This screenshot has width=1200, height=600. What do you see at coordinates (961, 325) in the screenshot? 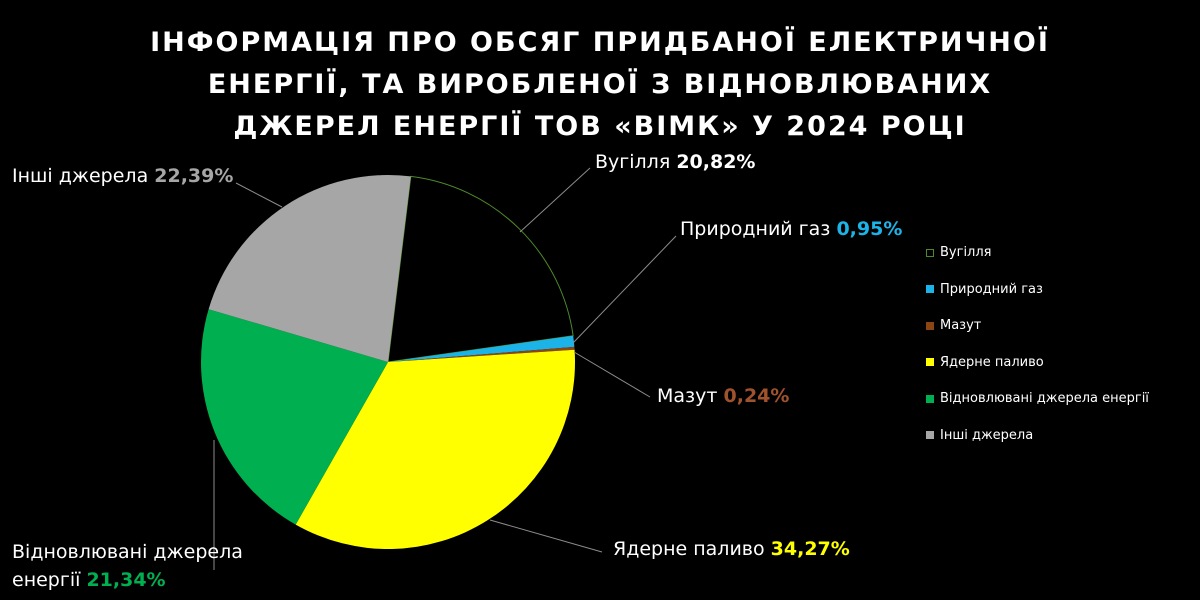
I see `legend-label: Мазут` at bounding box center [961, 325].